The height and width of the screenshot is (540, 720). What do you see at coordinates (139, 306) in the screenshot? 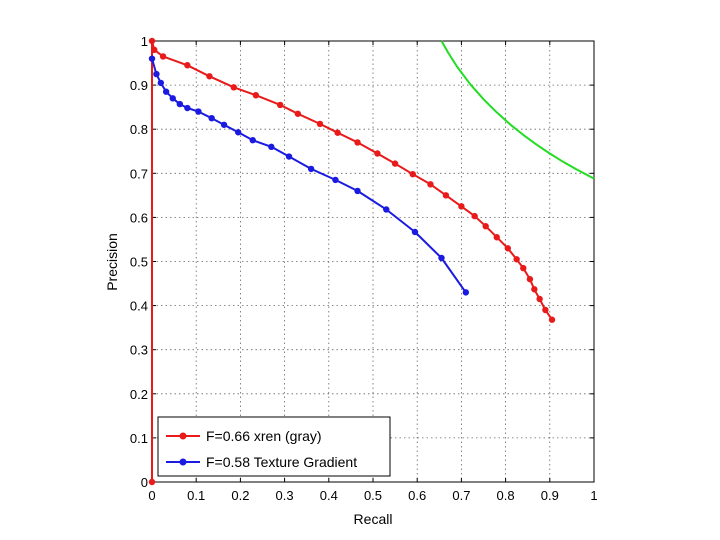
I see `y-tick-label: 0.4` at bounding box center [139, 306].